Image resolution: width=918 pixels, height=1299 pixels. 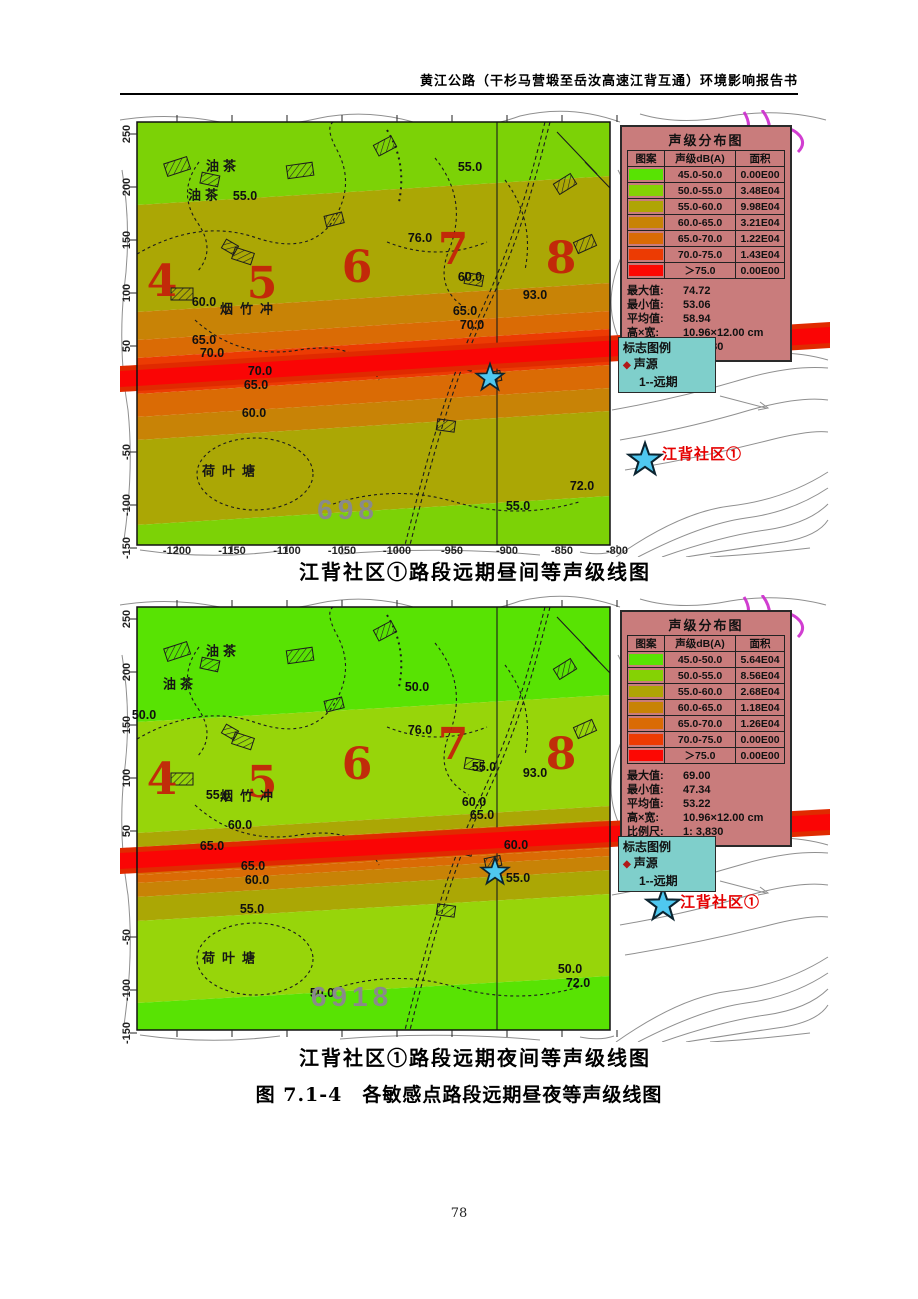 What do you see at coordinates (645, 319) in the screenshot?
I see `stat-label: 平均值:` at bounding box center [645, 319].